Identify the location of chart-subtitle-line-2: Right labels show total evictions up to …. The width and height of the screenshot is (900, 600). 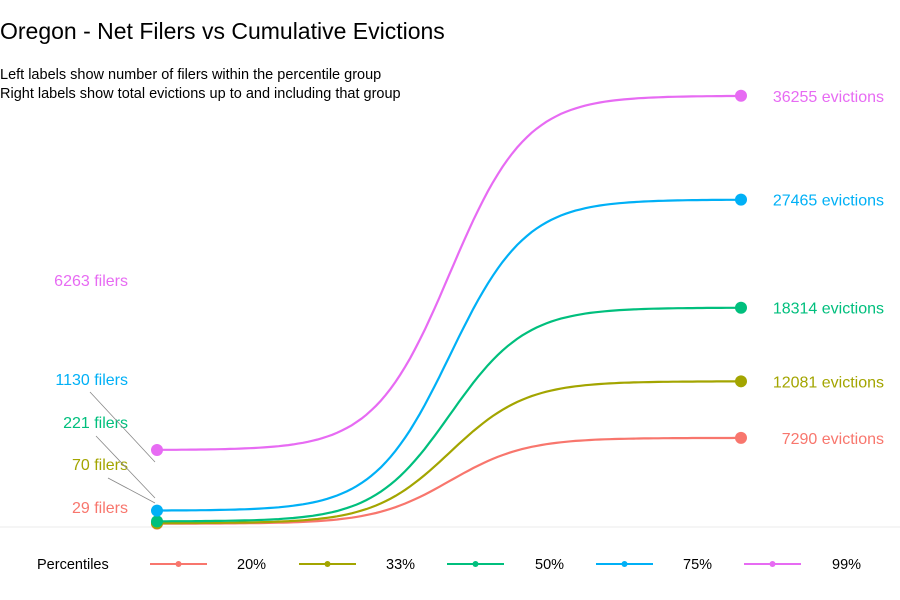
(200, 94).